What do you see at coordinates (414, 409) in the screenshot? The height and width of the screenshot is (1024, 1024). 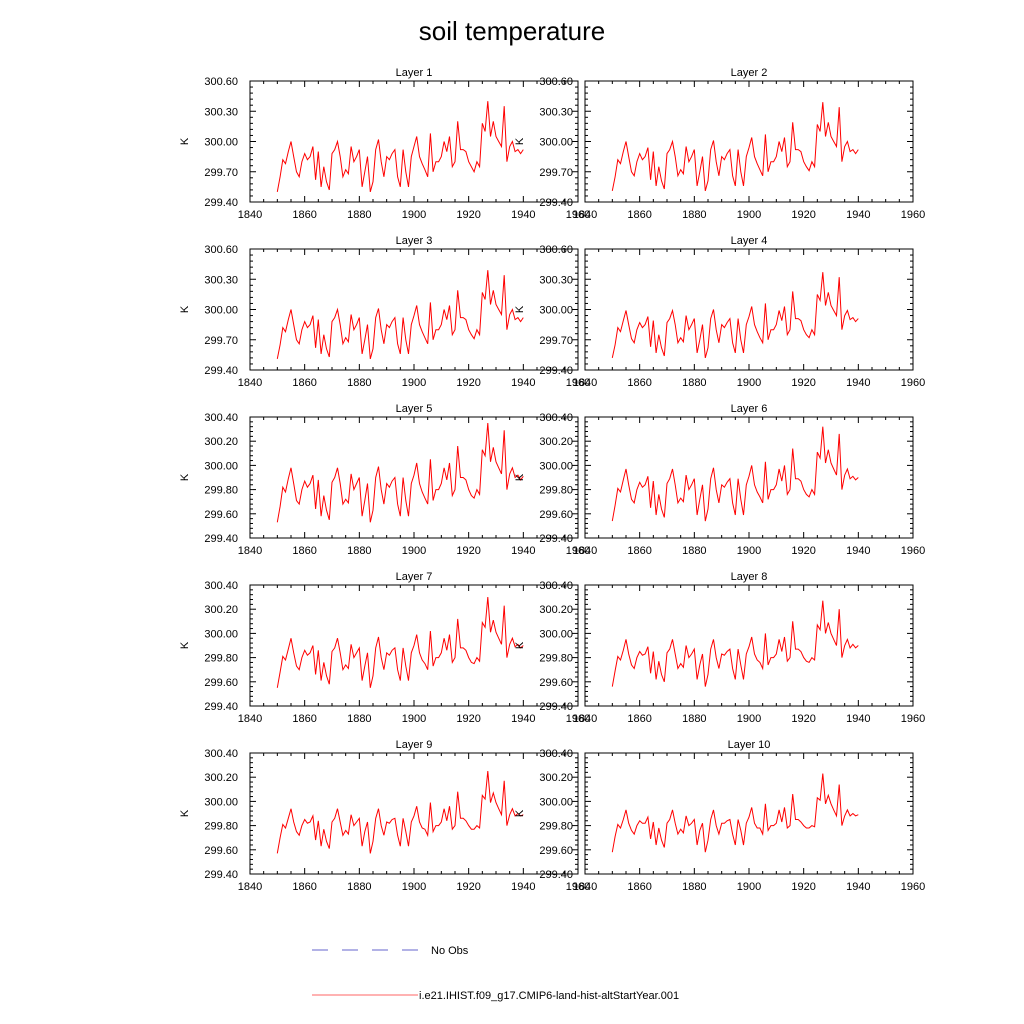 I see `panel-title: Layer 5` at bounding box center [414, 409].